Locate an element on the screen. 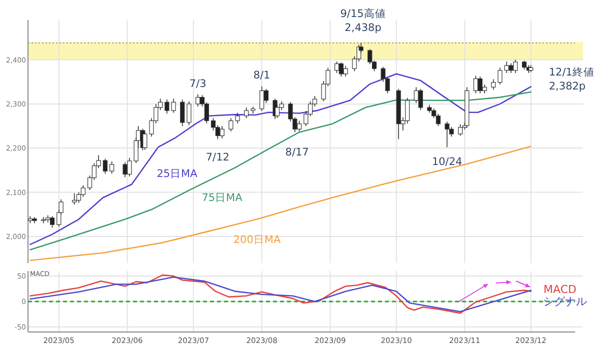  annotation: 8/1 is located at coordinates (261, 75).